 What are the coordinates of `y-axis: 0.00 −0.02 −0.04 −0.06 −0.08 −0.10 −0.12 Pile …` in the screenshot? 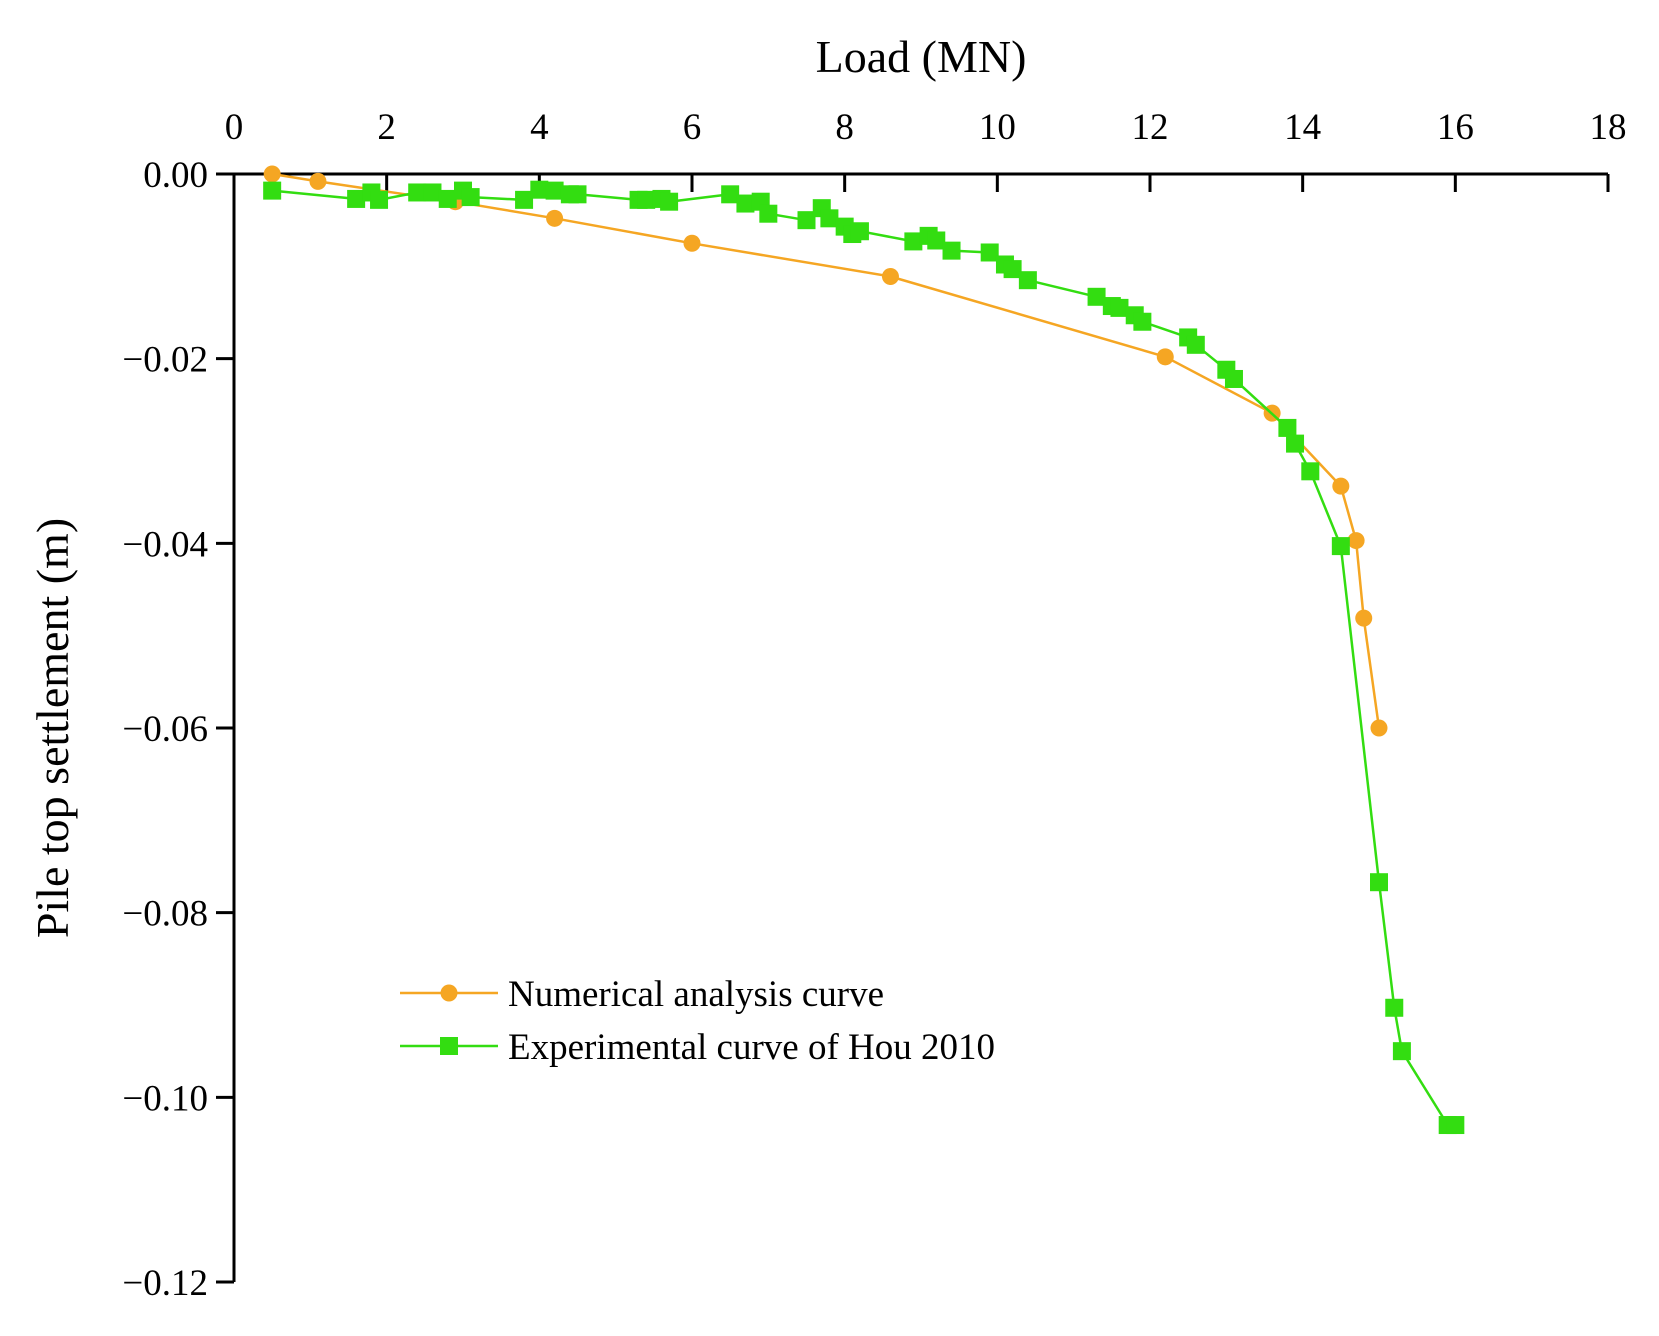 It's located at (131, 729).